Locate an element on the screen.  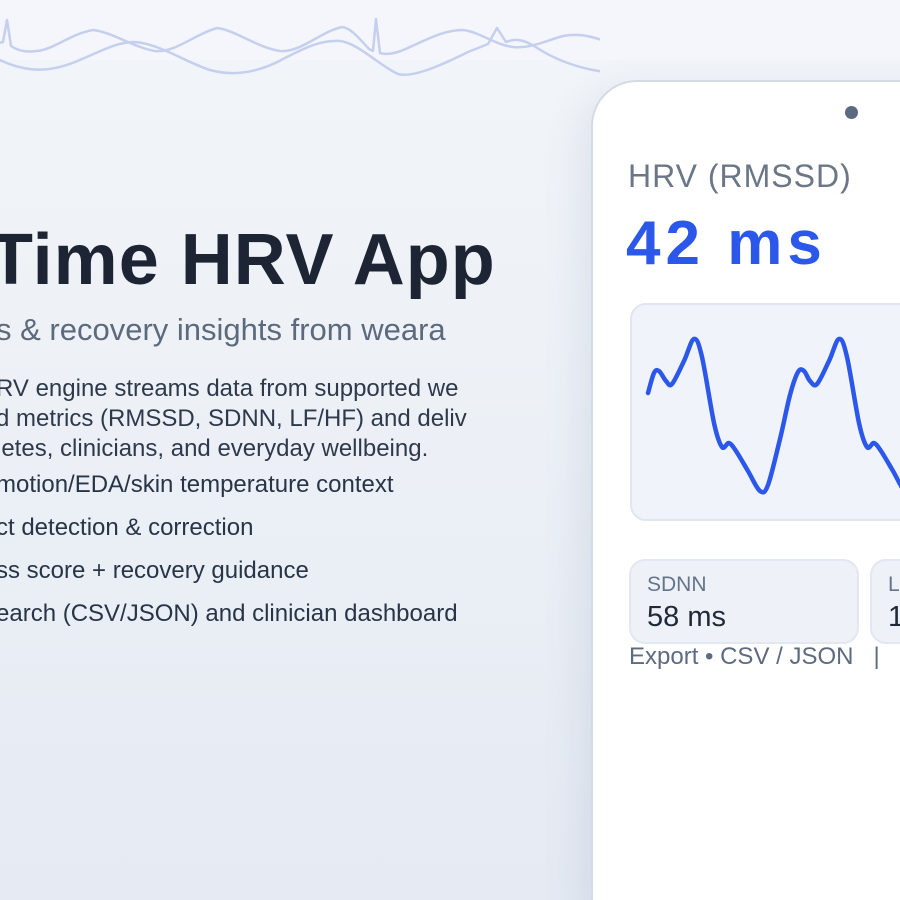
description-line: d metrics (RMSSD, SDNN, LF/HF) and deliv is located at coordinates (233, 418).